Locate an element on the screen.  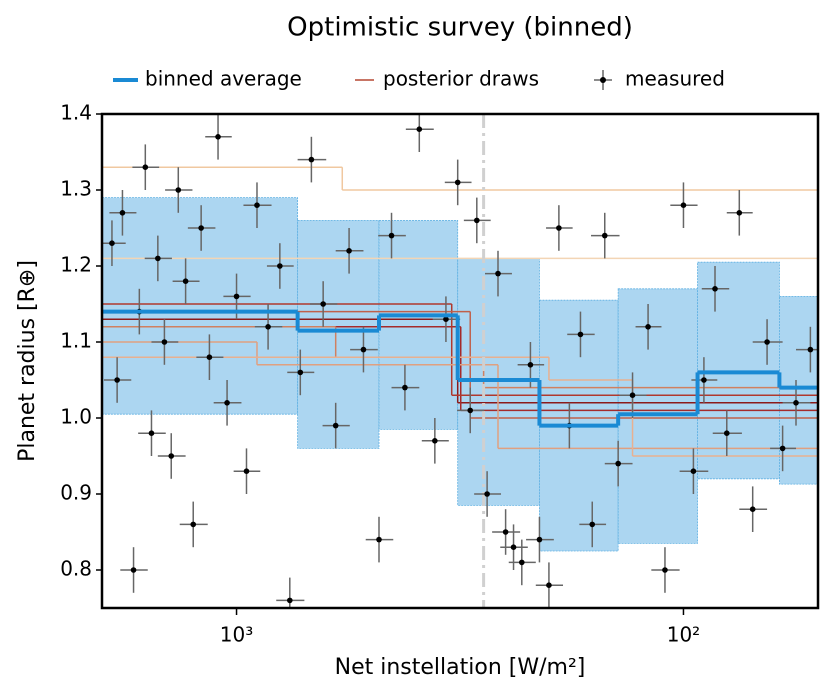
y-tick-label: 1.1 is located at coordinates (76, 341).